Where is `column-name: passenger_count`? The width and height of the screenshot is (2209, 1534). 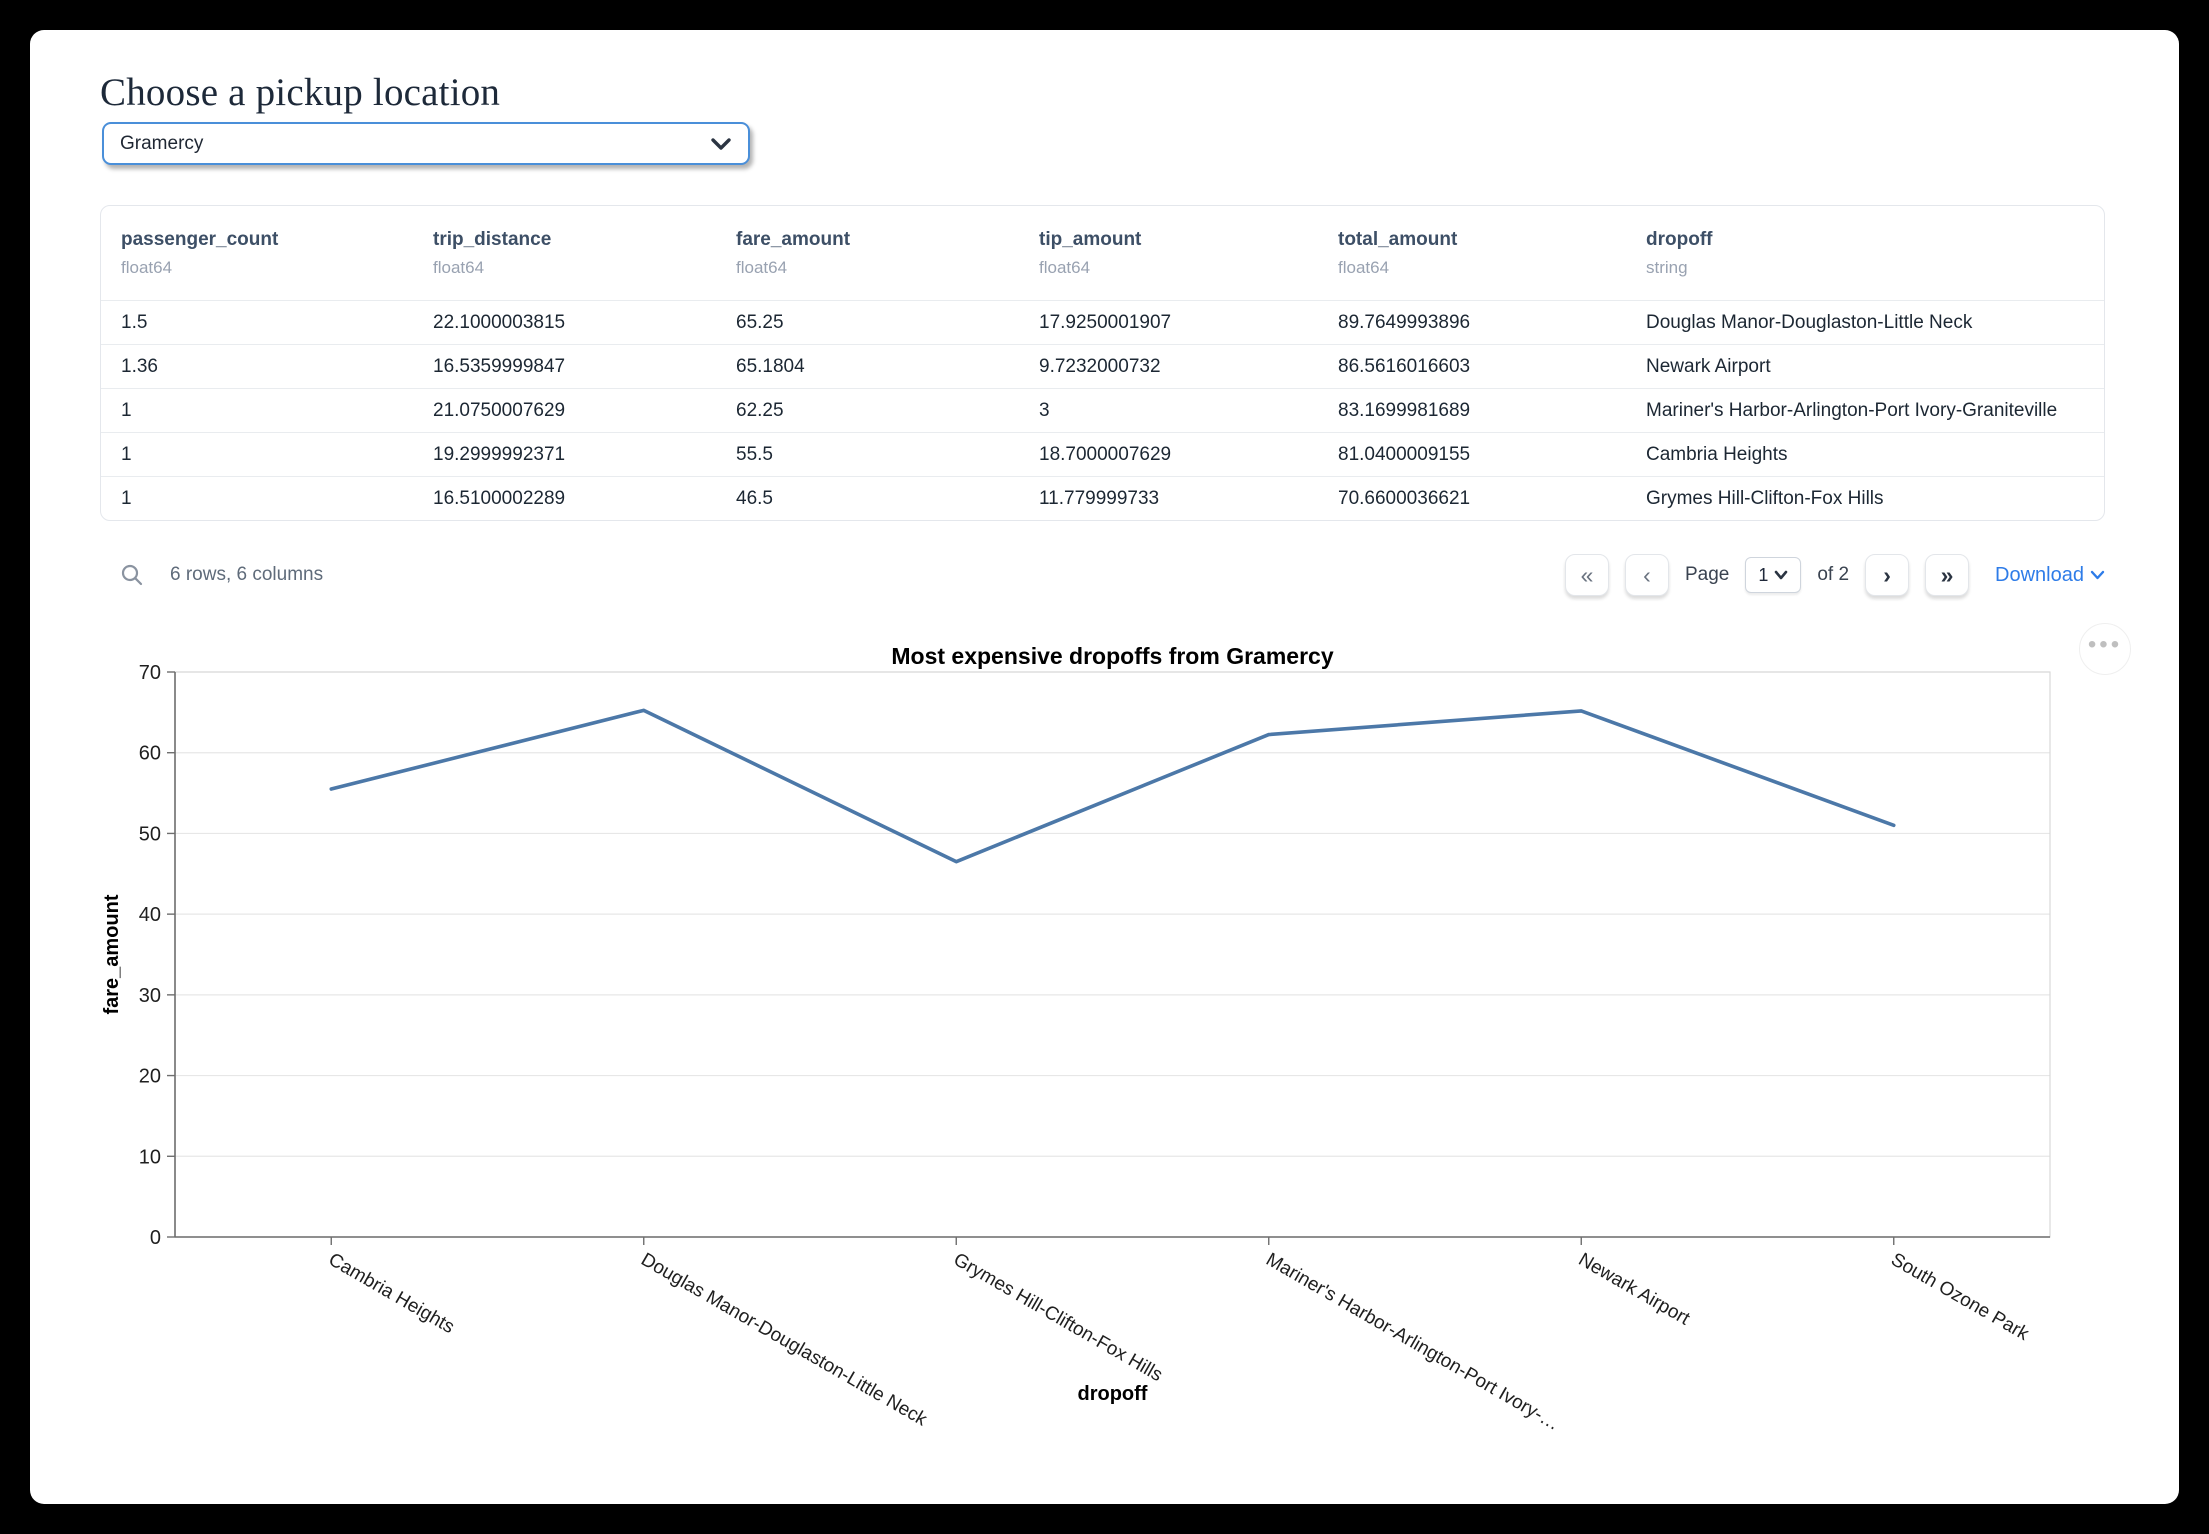
column-name: passenger_count is located at coordinates (200, 239).